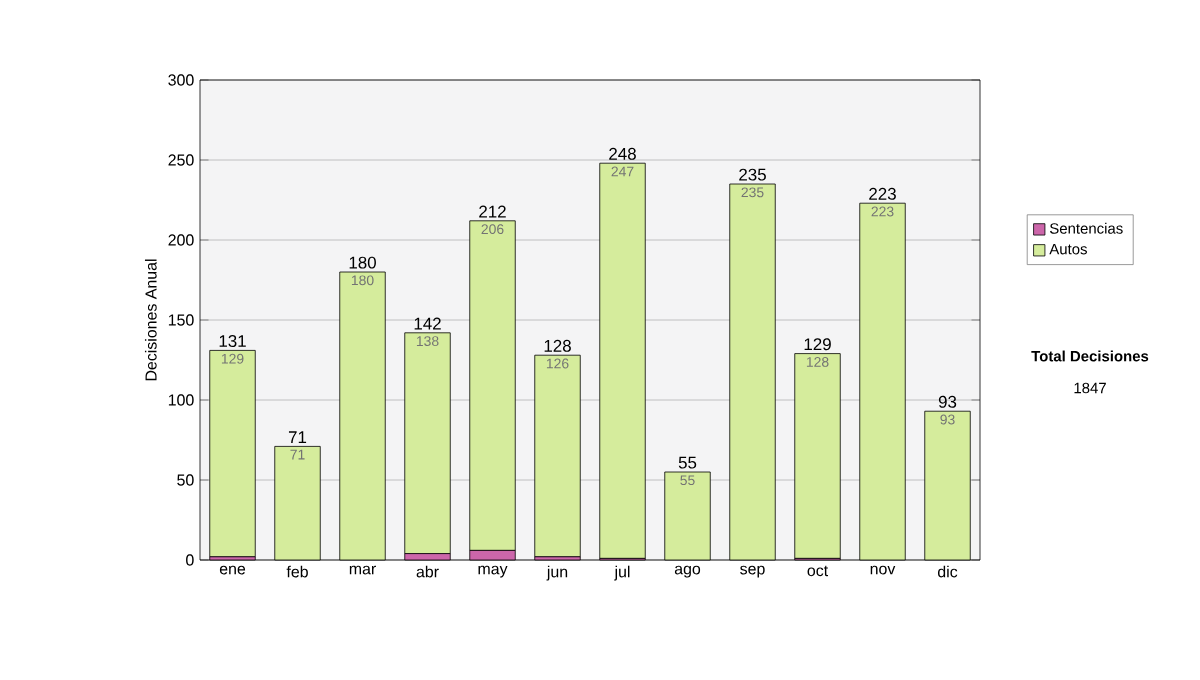 This screenshot has width=1200, height=680. Describe the element at coordinates (687, 462) in the screenshot. I see `total-label: 55` at that location.